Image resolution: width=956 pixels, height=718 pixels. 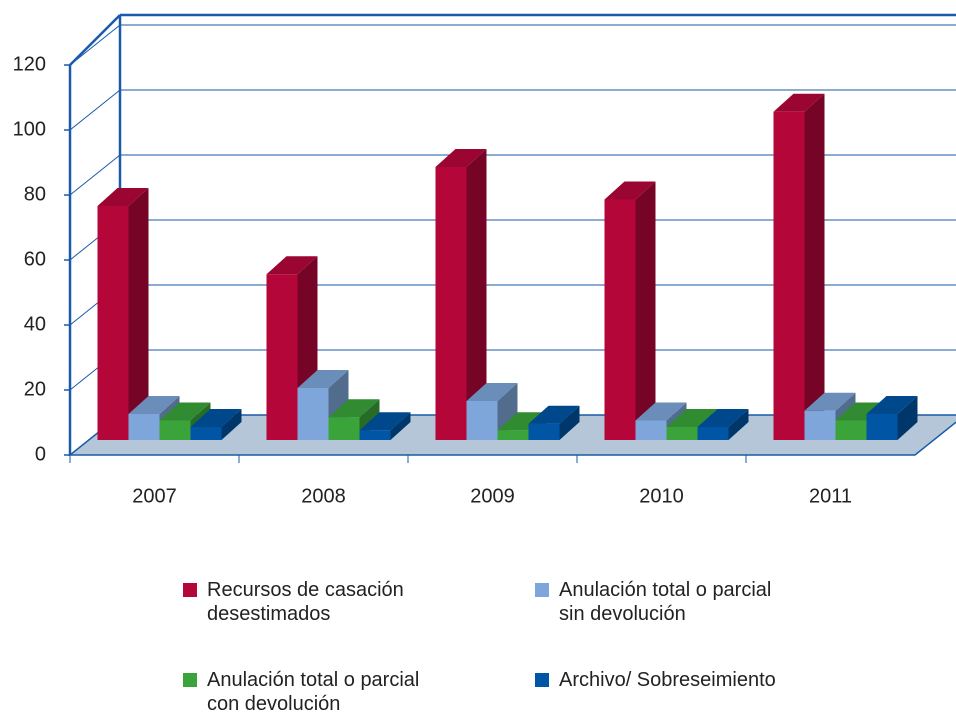 What do you see at coordinates (665, 602) in the screenshot?
I see `legend-label: Anulación total o parcial sin devolución` at bounding box center [665, 602].